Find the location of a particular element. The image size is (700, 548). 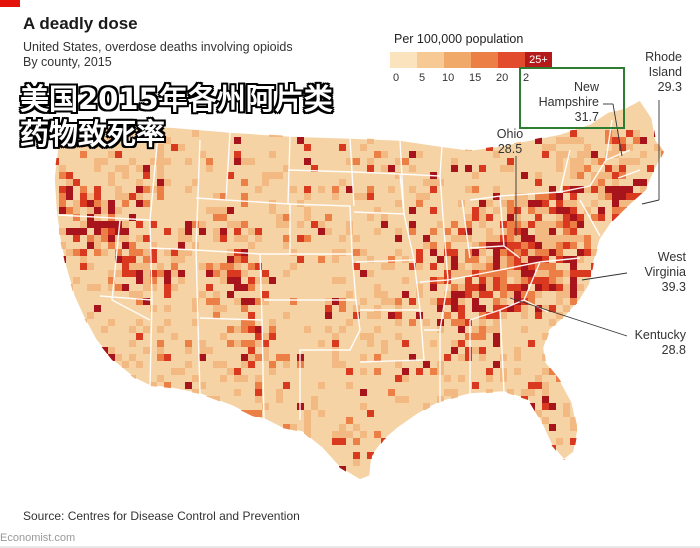

overlay-line-2: 药物致死率 is located at coordinates (93, 134).